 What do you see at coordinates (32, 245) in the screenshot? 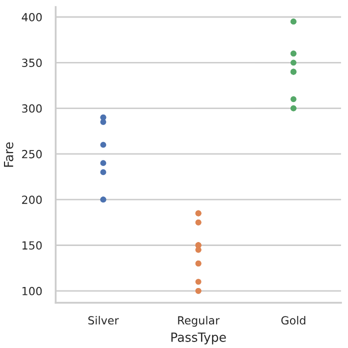
I see `y-tick-label: 150` at bounding box center [32, 245].